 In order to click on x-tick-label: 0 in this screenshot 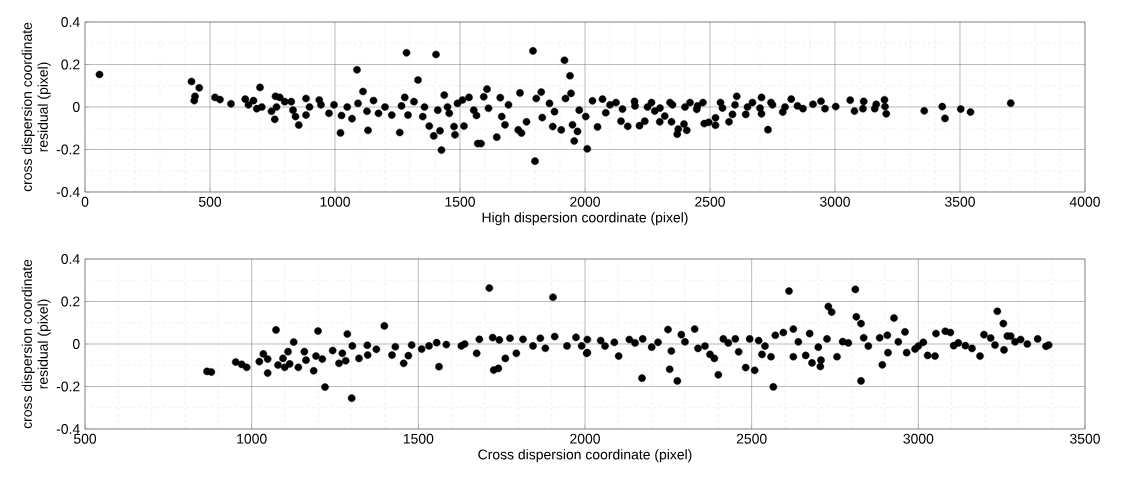, I will do `click(85, 201)`.